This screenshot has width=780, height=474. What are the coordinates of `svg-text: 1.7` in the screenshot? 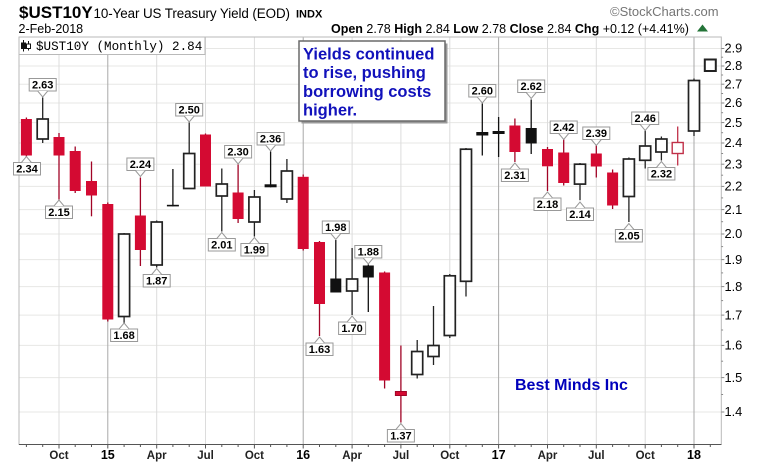 It's located at (734, 314).